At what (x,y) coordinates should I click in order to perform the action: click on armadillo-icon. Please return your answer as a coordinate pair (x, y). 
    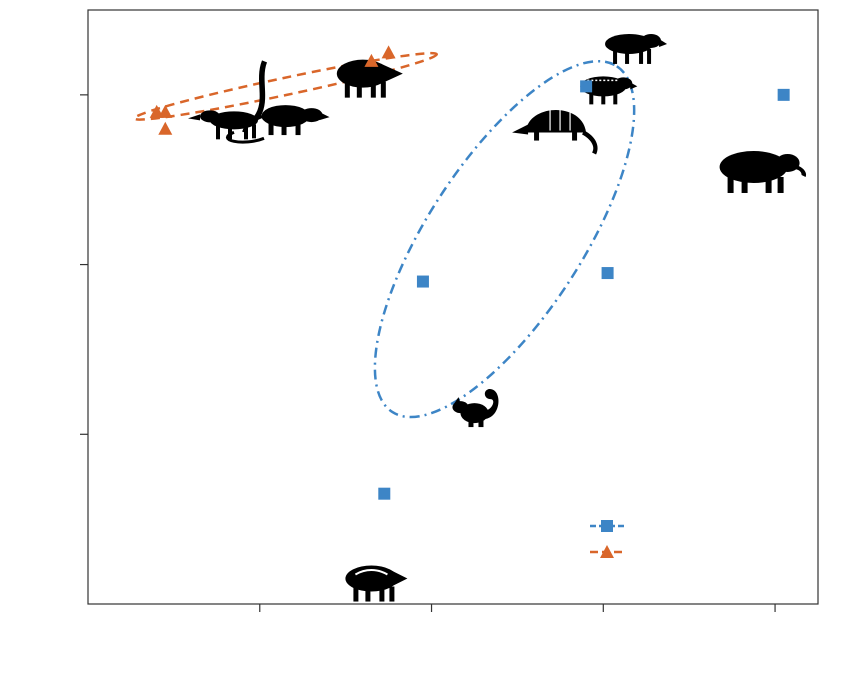
    Looking at the image, I should click on (555, 131).